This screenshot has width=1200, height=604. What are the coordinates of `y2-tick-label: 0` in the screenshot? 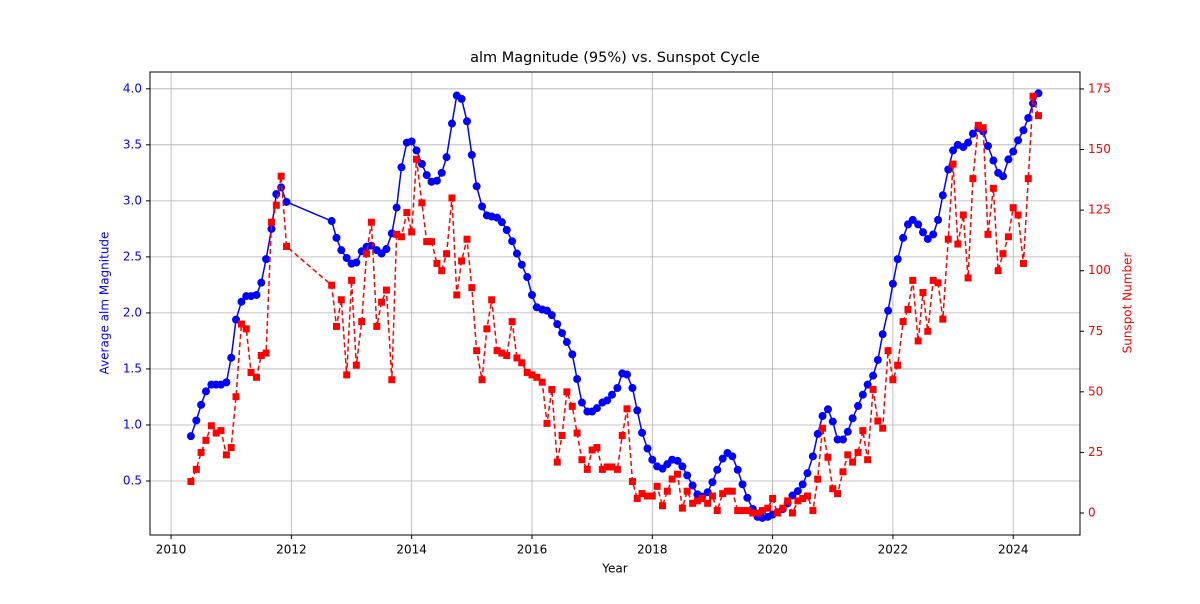 It's located at (1092, 512).